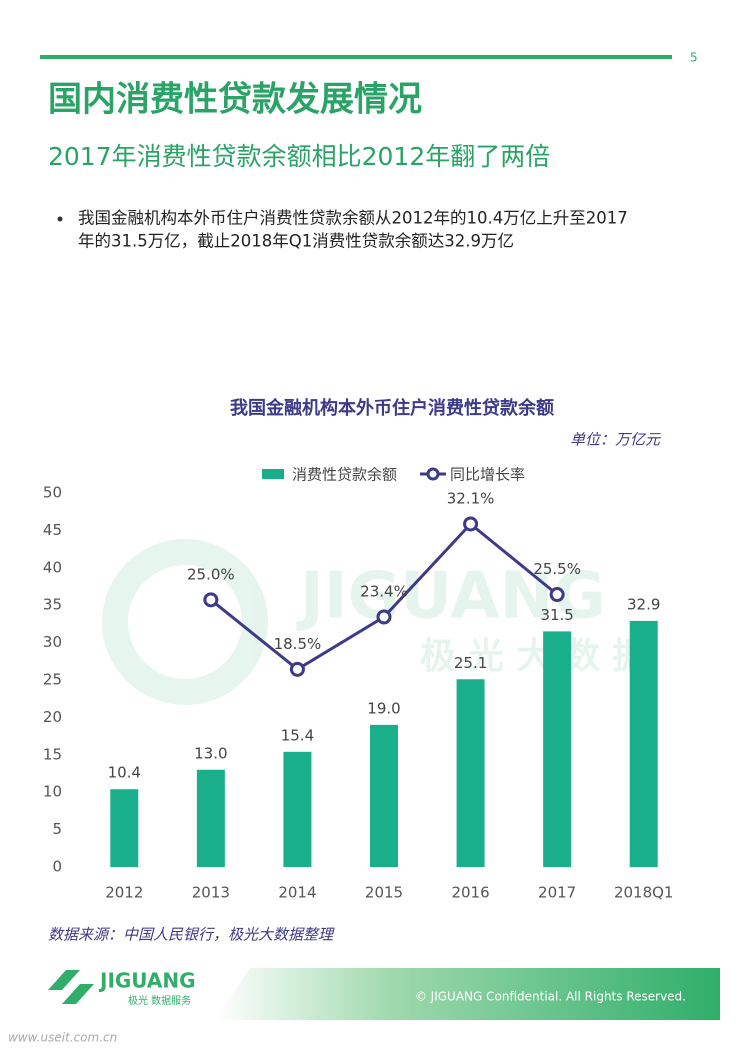 The height and width of the screenshot is (1053, 744). Describe the element at coordinates (540, 656) in the screenshot. I see `watermark-cn: 极光大数据` at that location.